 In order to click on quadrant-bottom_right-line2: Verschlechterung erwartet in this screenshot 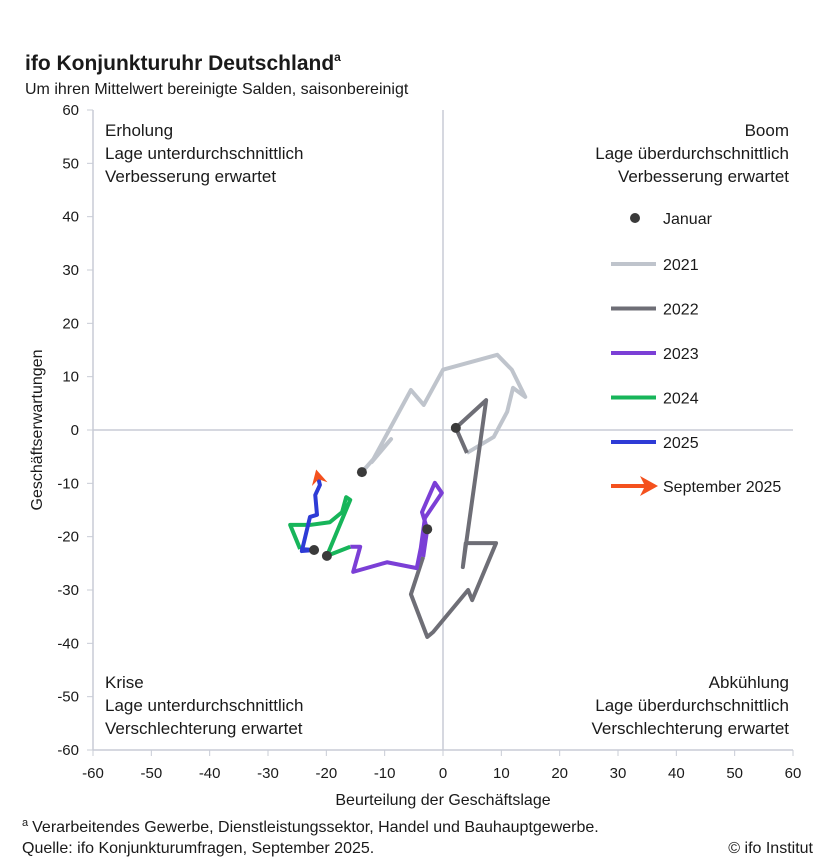, I will do `click(691, 728)`.